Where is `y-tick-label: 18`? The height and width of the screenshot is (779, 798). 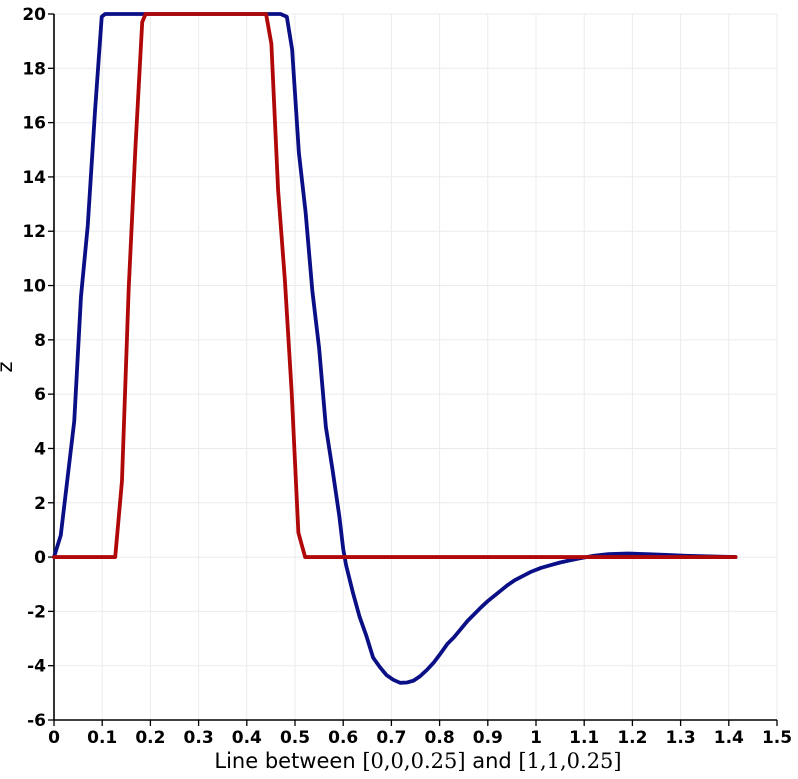 y-tick-label: 18 is located at coordinates (34, 69).